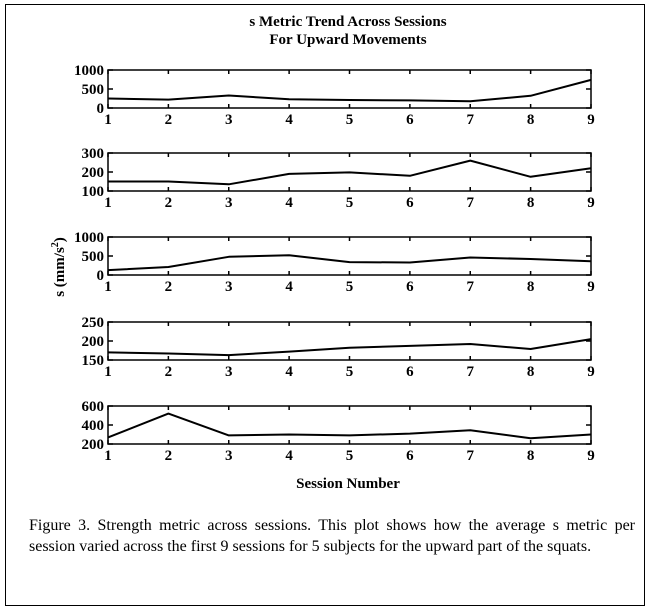 Image resolution: width=652 pixels, height=612 pixels. I want to click on chart-title: s Metric Trend Across Sessions, so click(347, 22).